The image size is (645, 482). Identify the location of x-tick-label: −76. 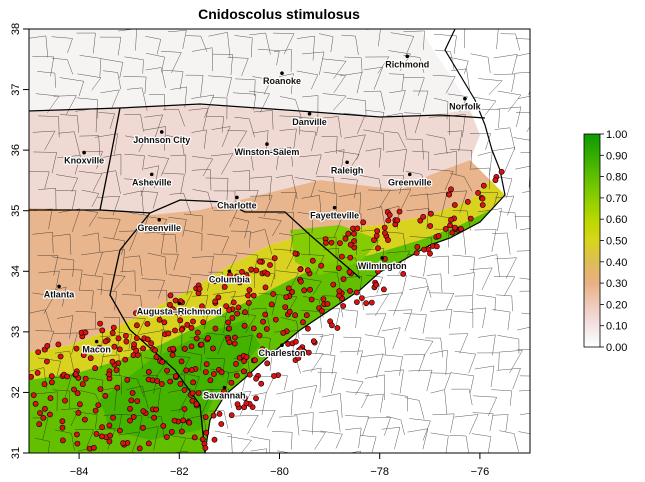
(480, 472).